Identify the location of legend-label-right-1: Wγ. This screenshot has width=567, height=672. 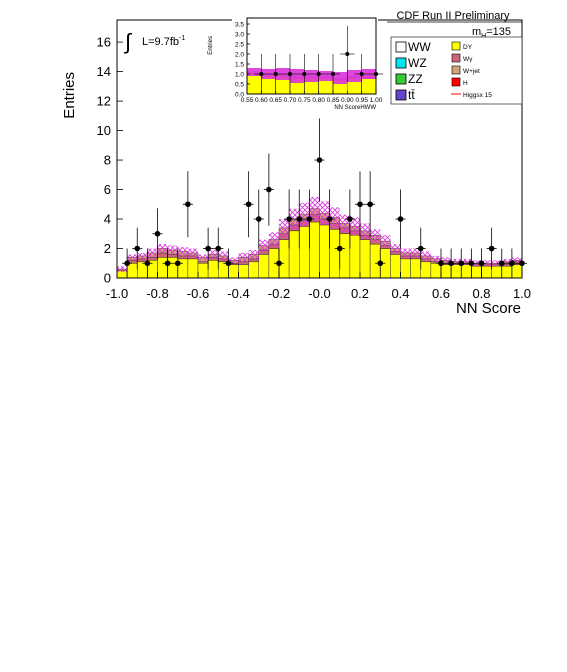
(468, 59).